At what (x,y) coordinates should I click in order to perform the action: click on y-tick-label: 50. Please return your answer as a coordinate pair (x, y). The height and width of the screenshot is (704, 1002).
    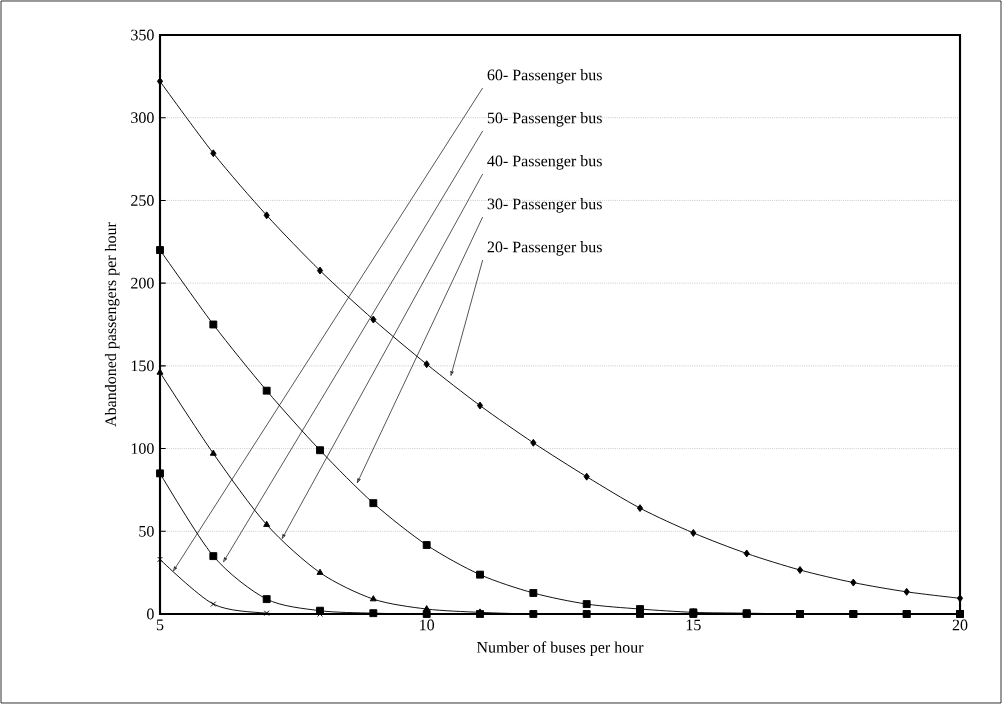
    Looking at the image, I should click on (146, 531).